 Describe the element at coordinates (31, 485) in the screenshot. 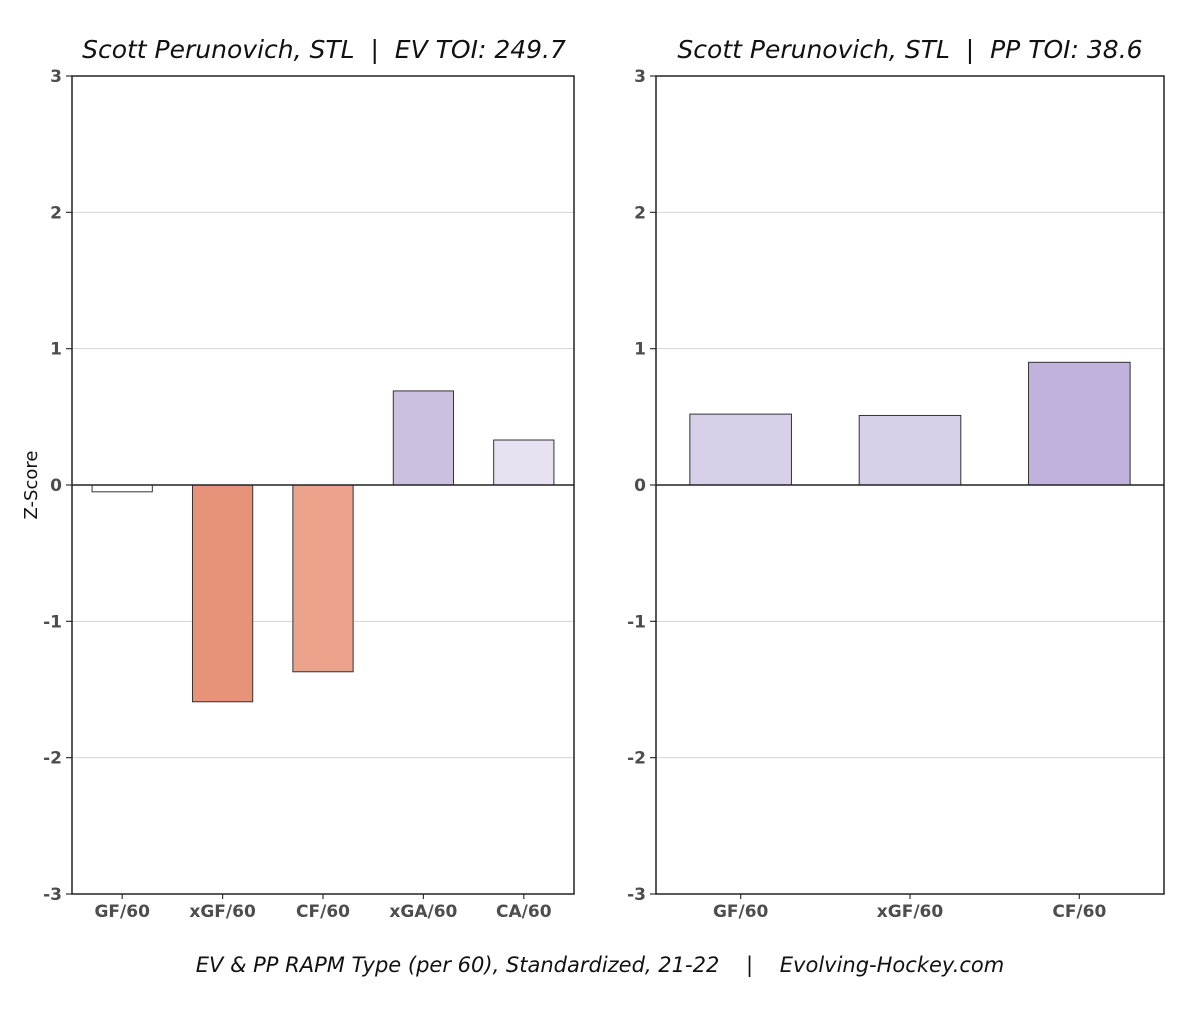

I see `y-axis-label: Z-Score` at that location.